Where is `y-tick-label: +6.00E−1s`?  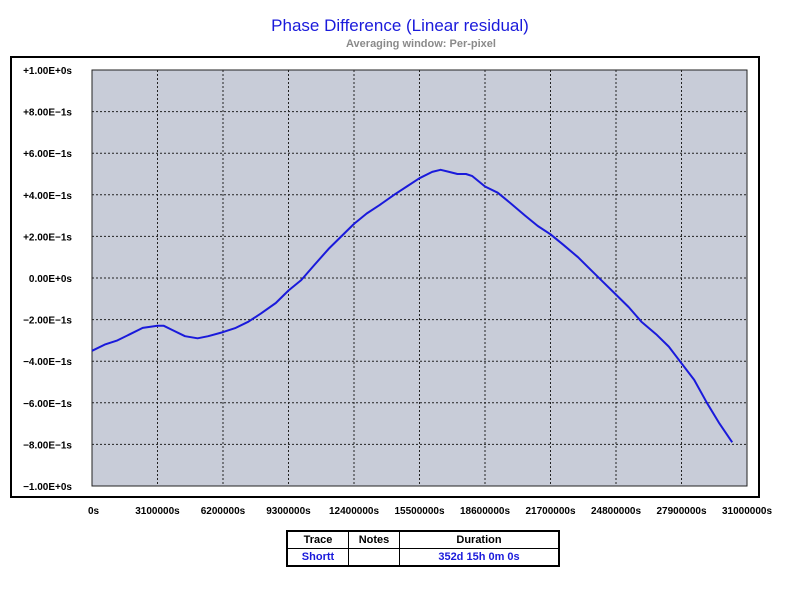
y-tick-label: +6.00E−1s is located at coordinates (47, 154).